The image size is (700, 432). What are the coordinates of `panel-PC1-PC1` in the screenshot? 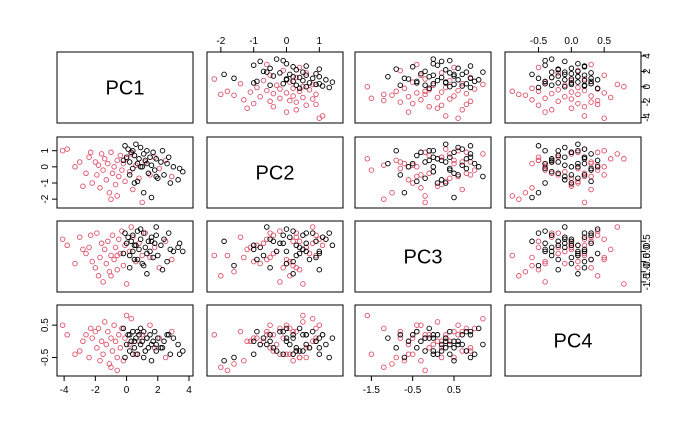 It's located at (125, 87).